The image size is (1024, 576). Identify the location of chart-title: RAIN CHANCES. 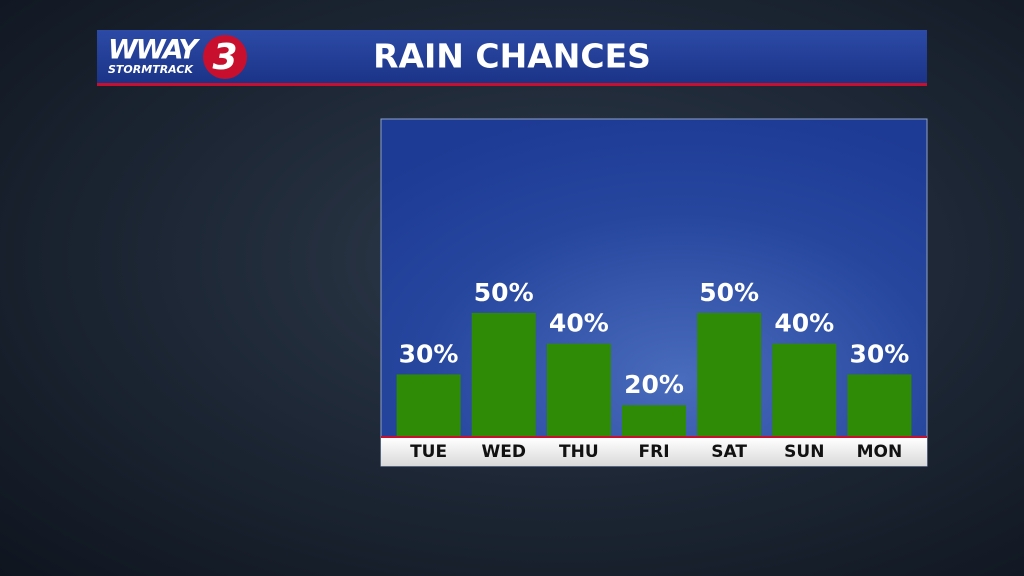
(512, 56).